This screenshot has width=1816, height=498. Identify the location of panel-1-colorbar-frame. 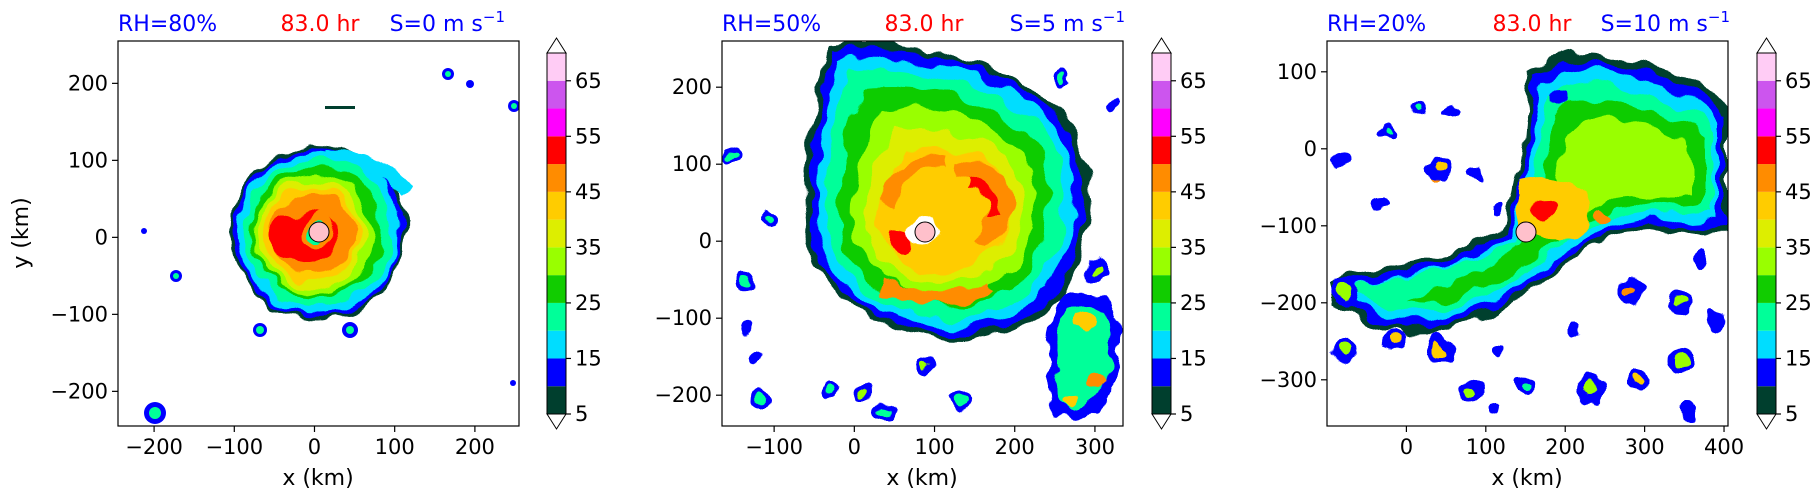
(556, 233).